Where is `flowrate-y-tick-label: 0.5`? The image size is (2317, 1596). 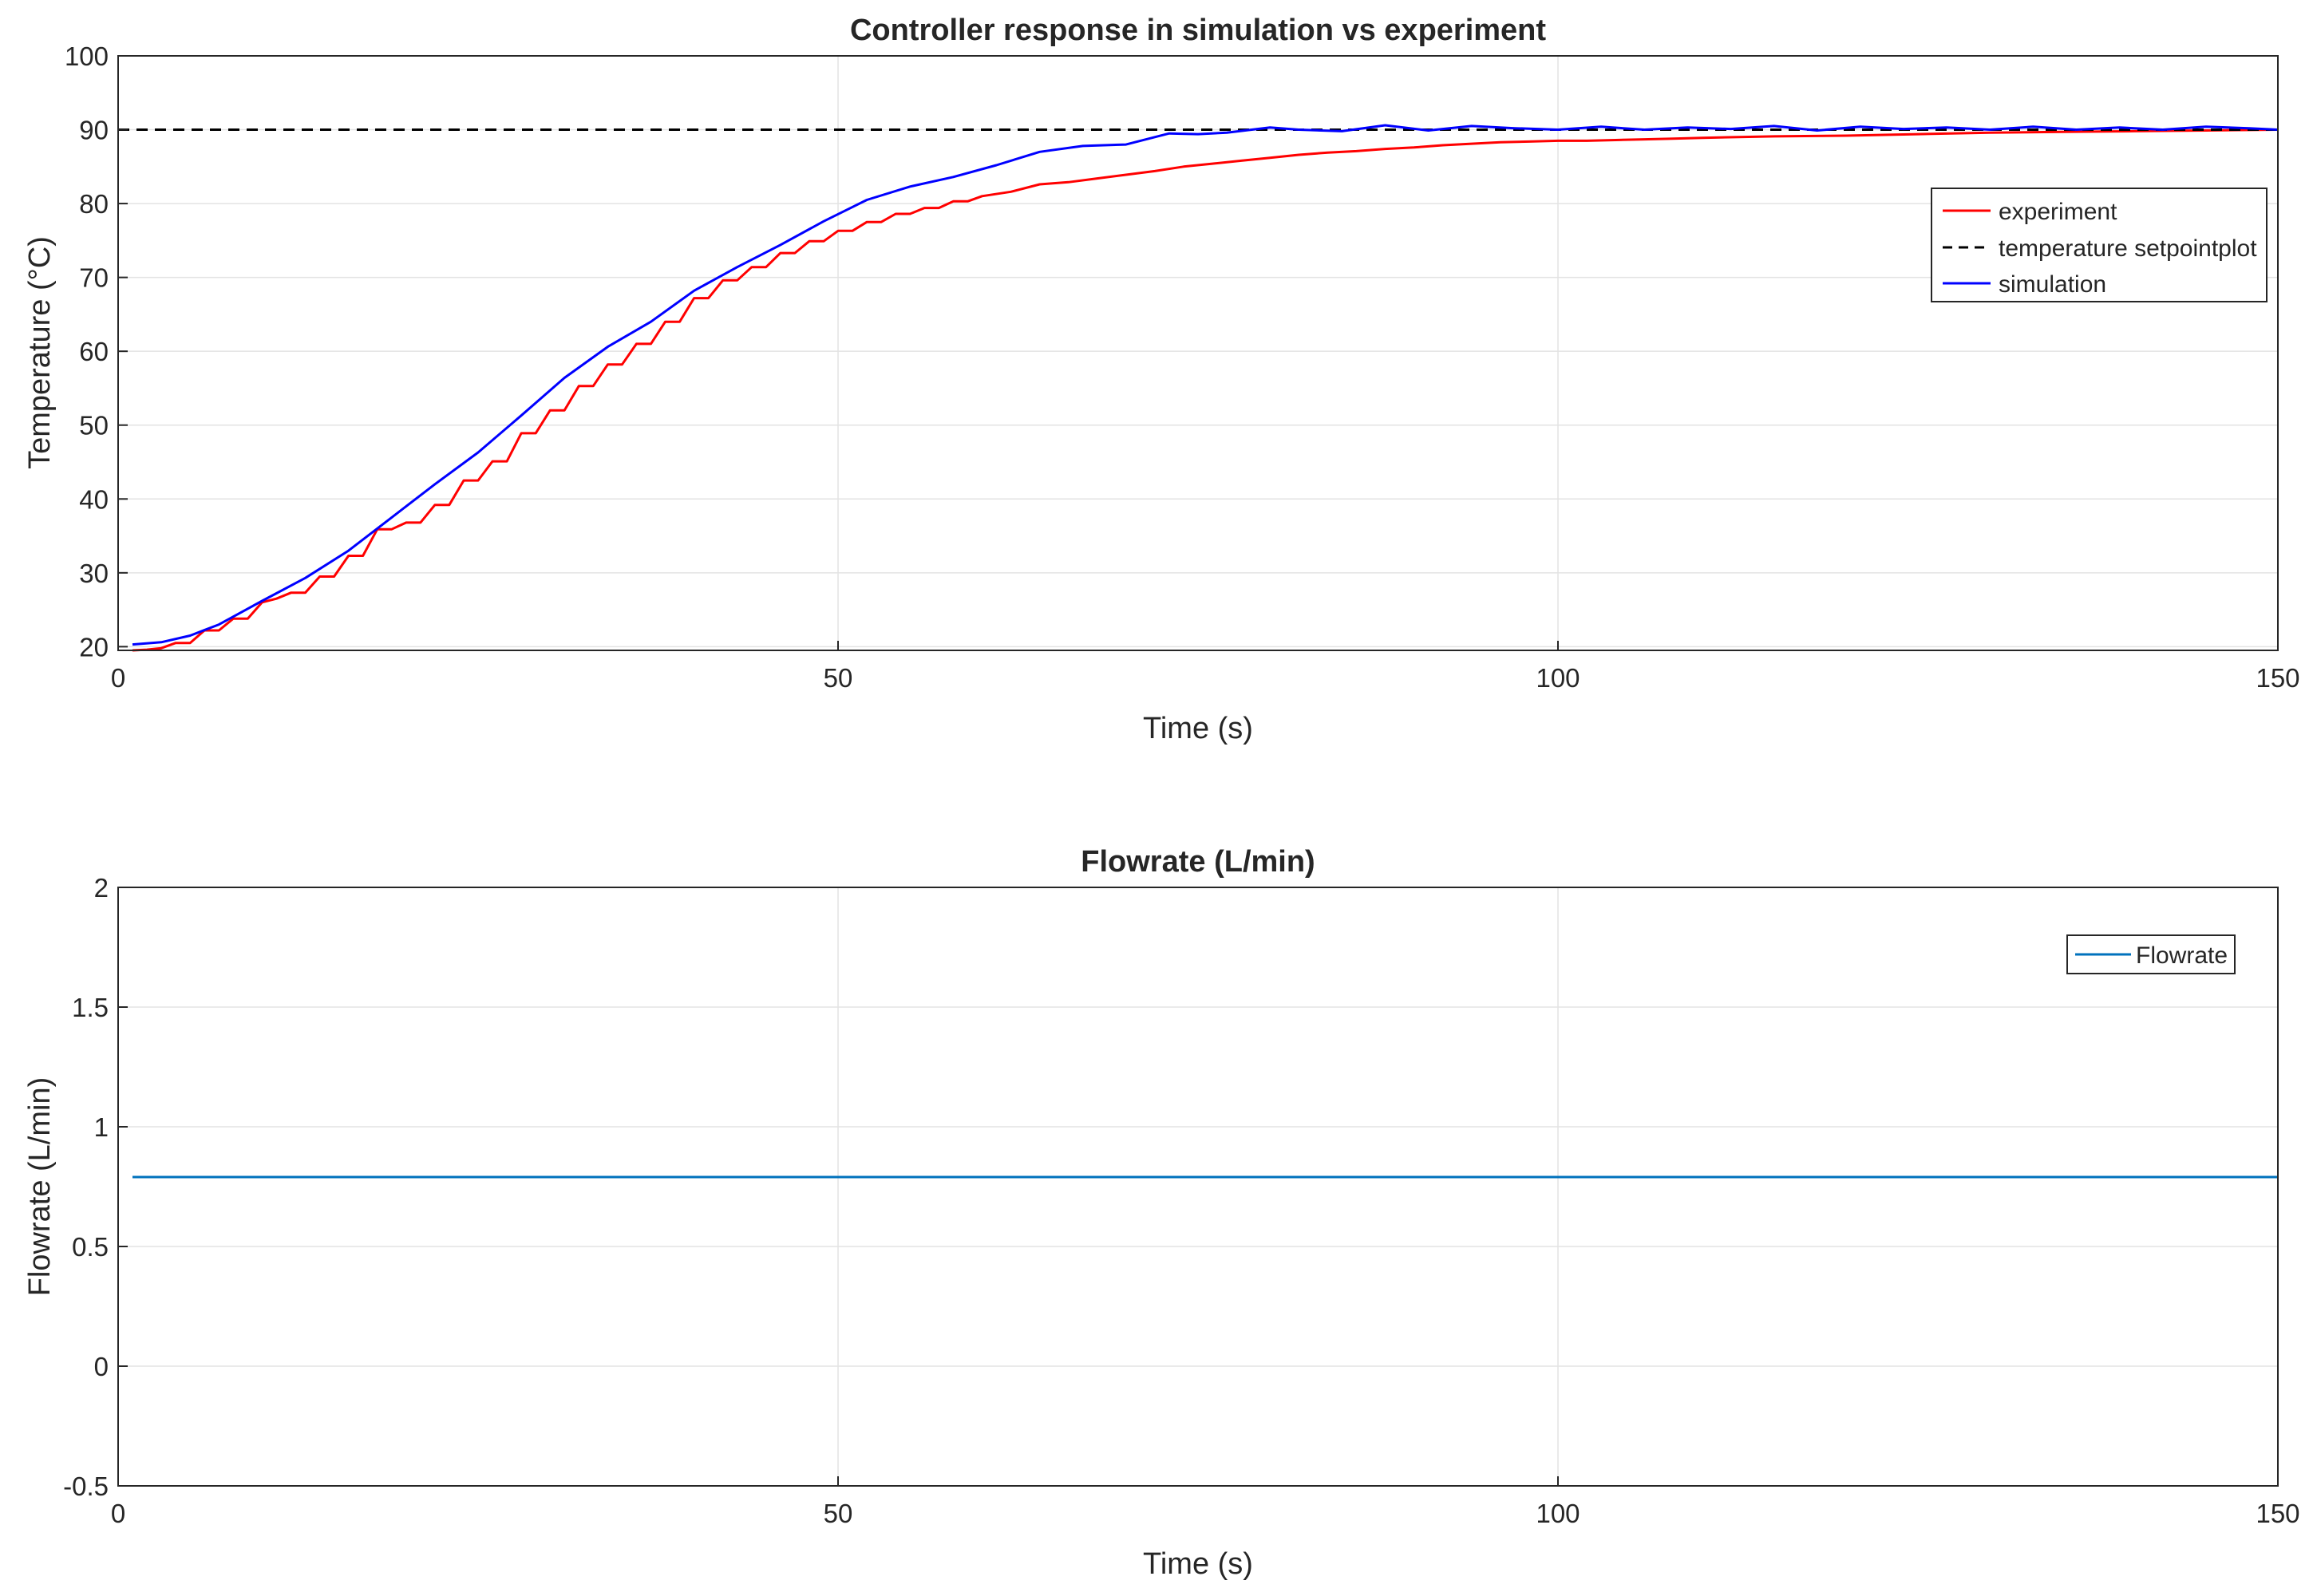
flowrate-y-tick-label: 0.5 is located at coordinates (90, 1247).